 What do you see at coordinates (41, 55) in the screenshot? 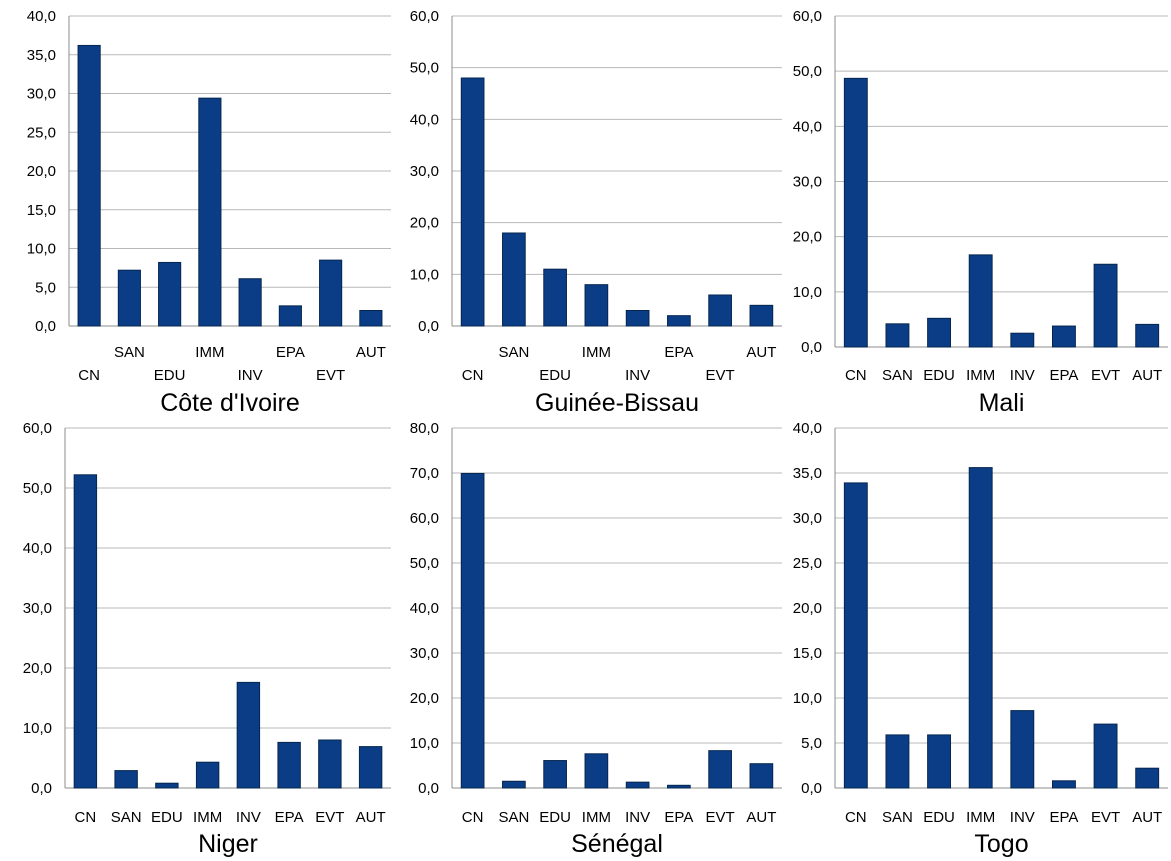
I see `y-tick-label: 35,0` at bounding box center [41, 55].